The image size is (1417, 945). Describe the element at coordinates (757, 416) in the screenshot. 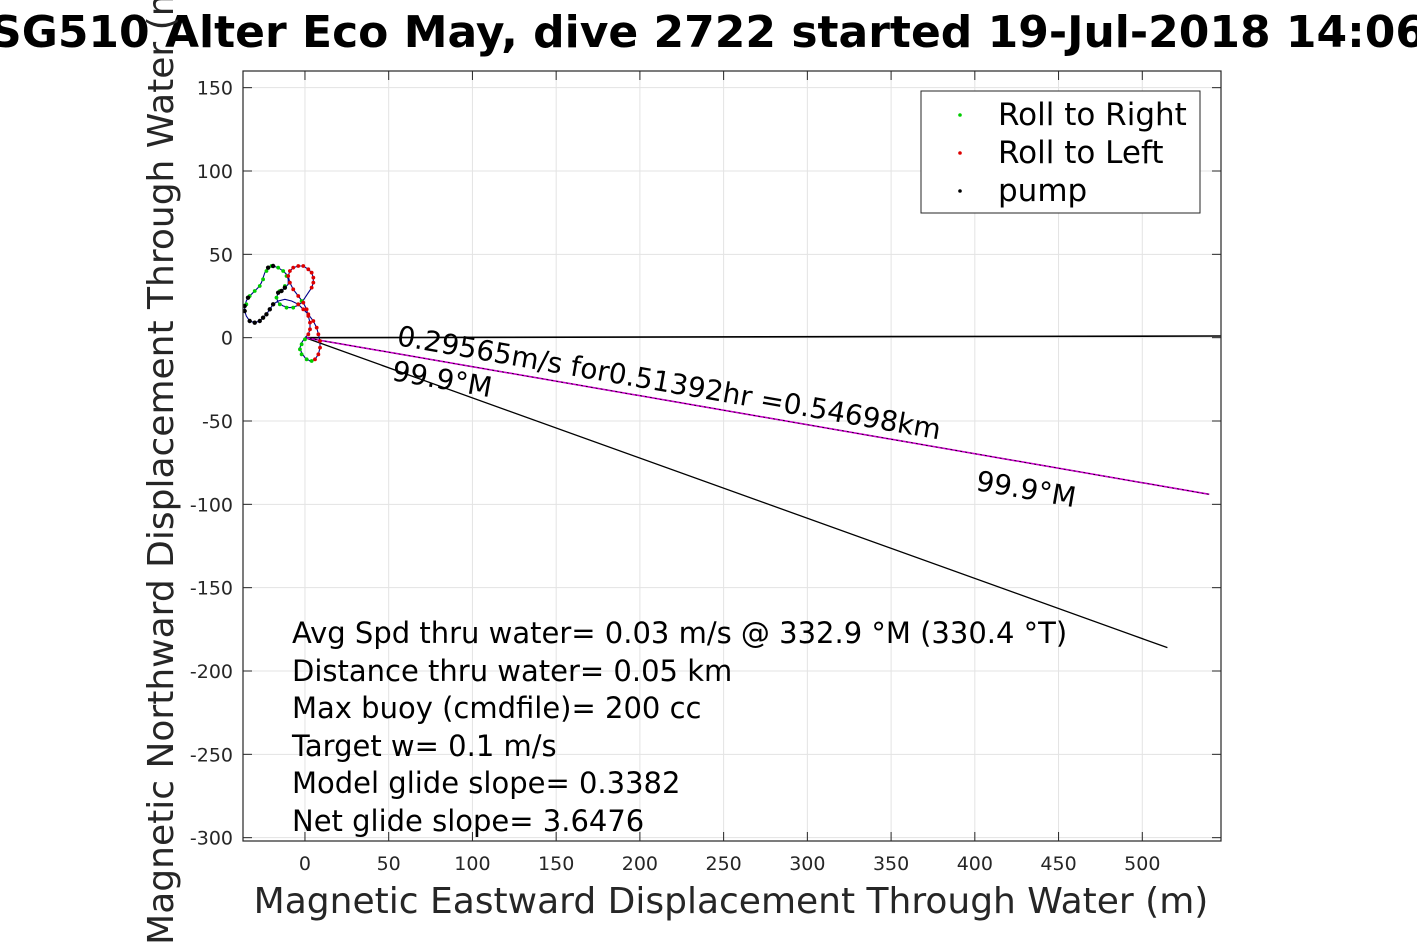

I see `vector-line` at that location.